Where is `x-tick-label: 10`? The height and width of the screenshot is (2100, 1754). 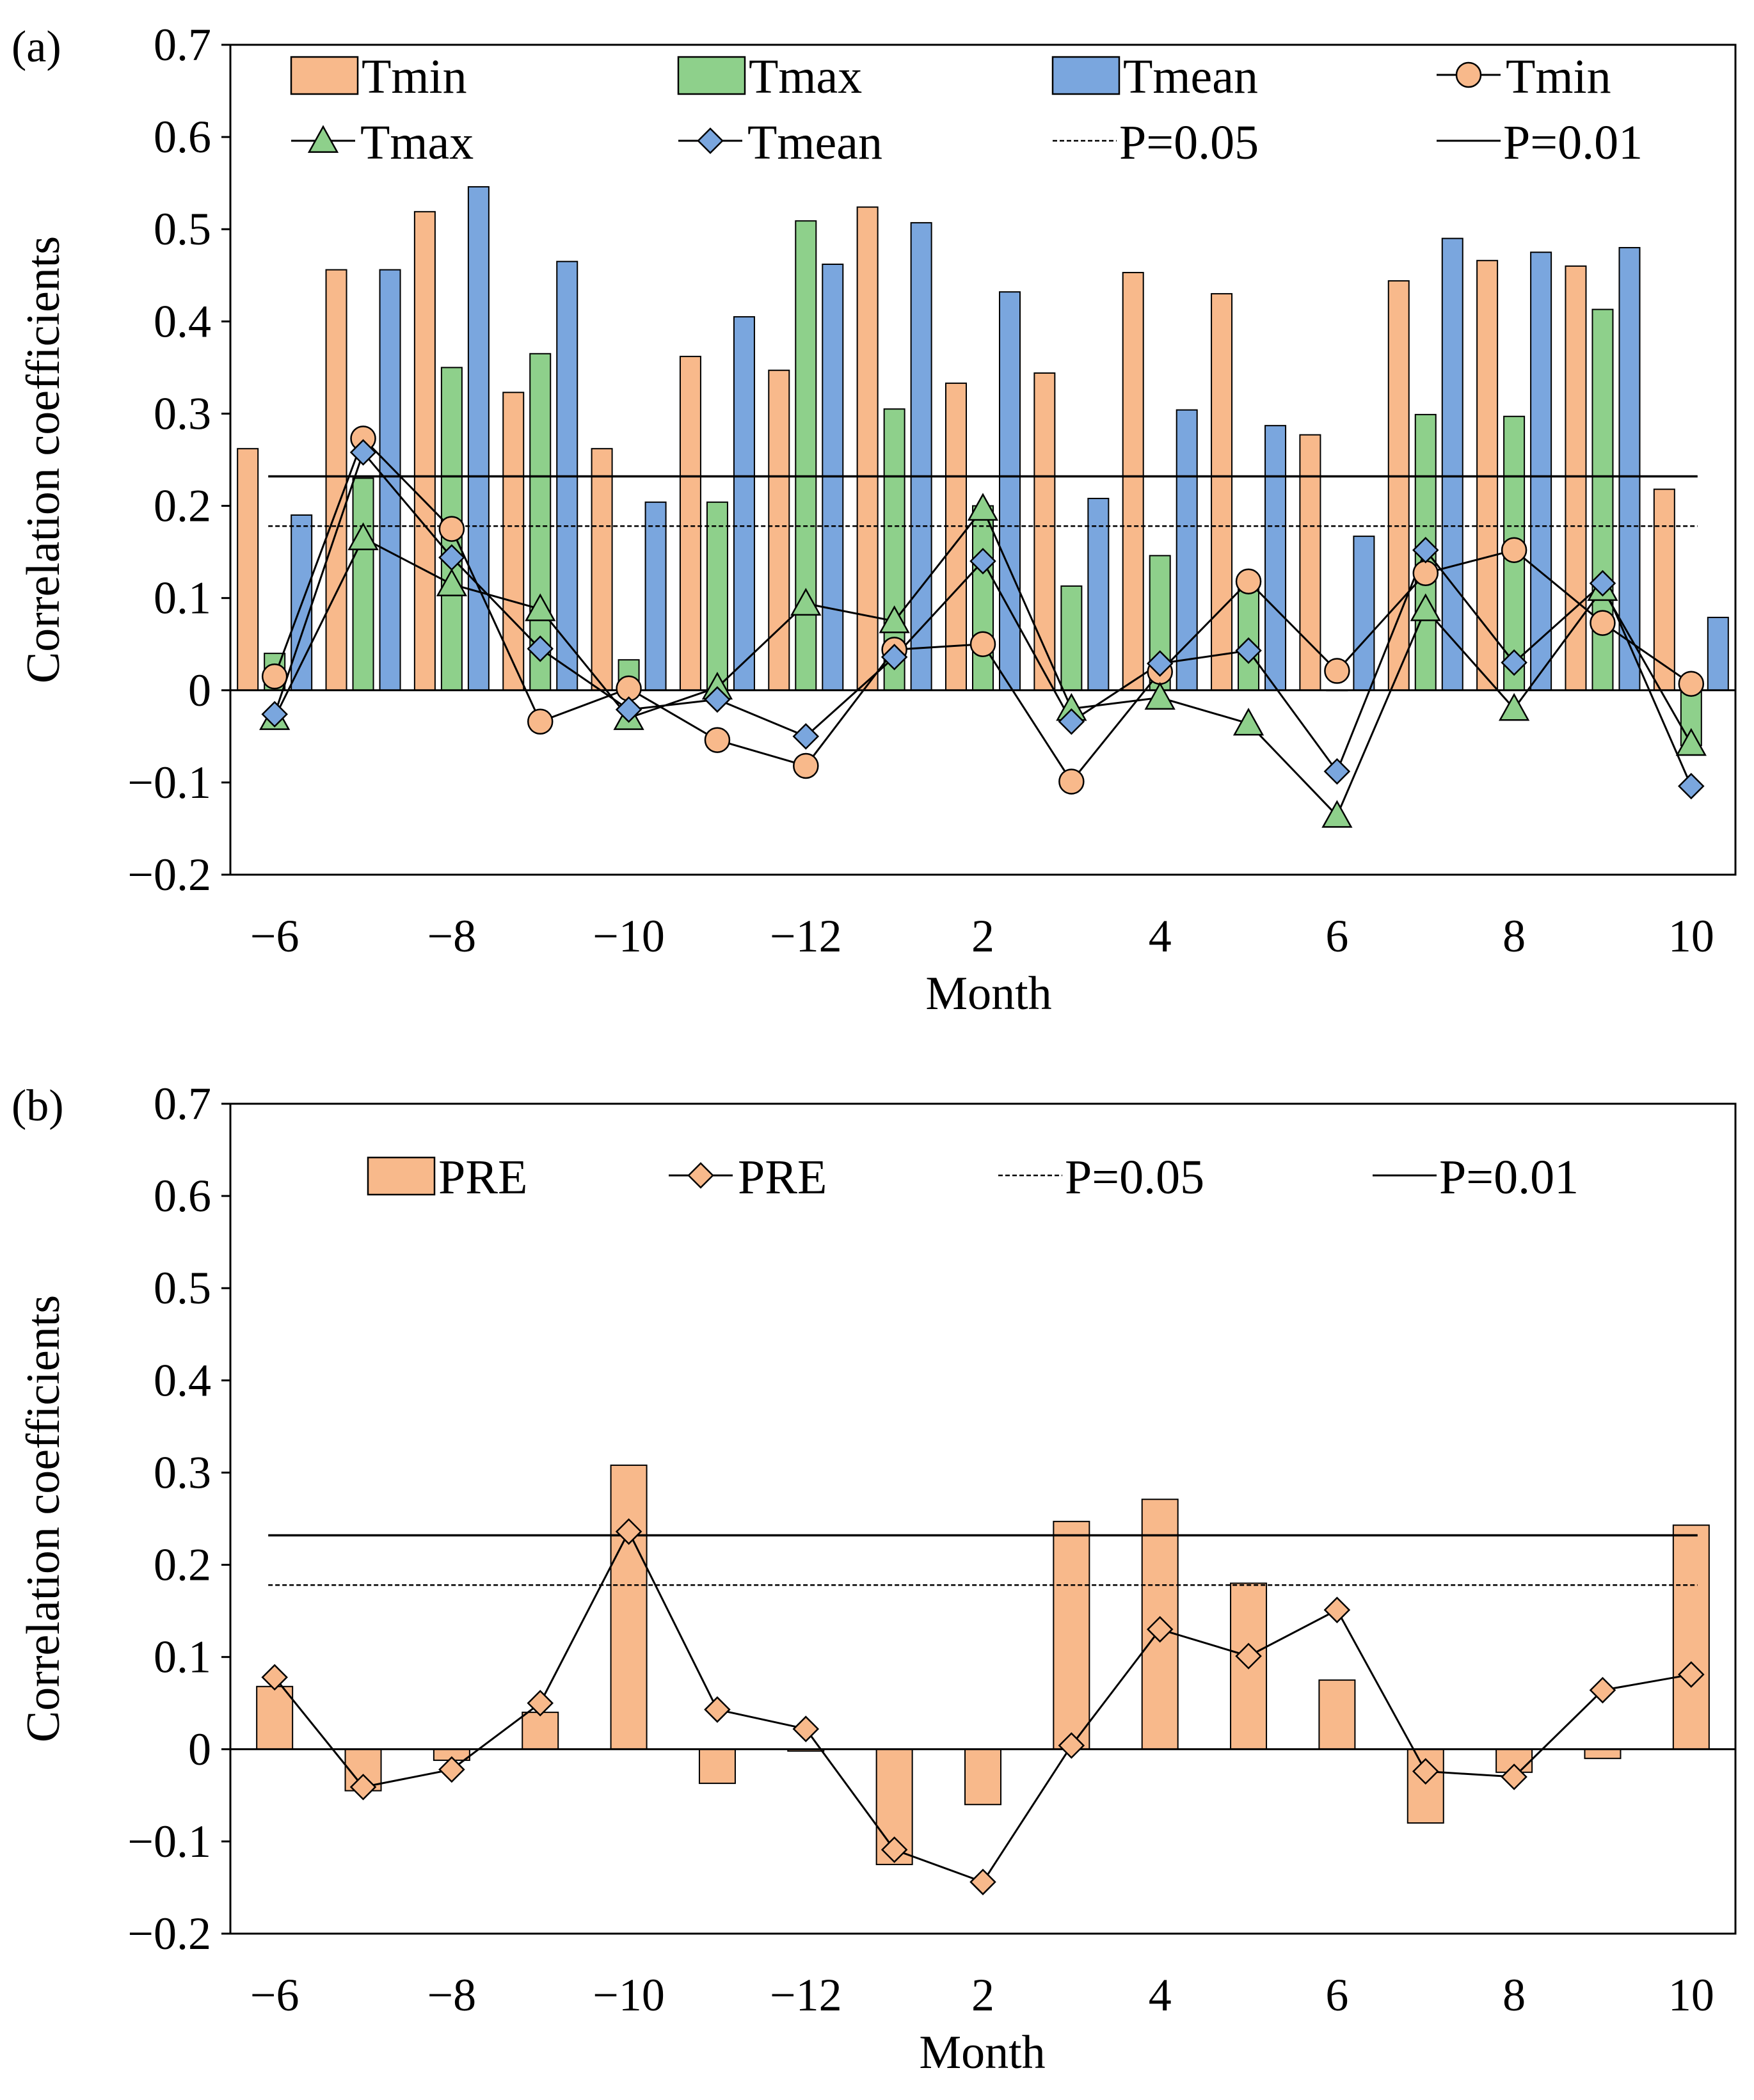 x-tick-label: 10 is located at coordinates (1691, 1995).